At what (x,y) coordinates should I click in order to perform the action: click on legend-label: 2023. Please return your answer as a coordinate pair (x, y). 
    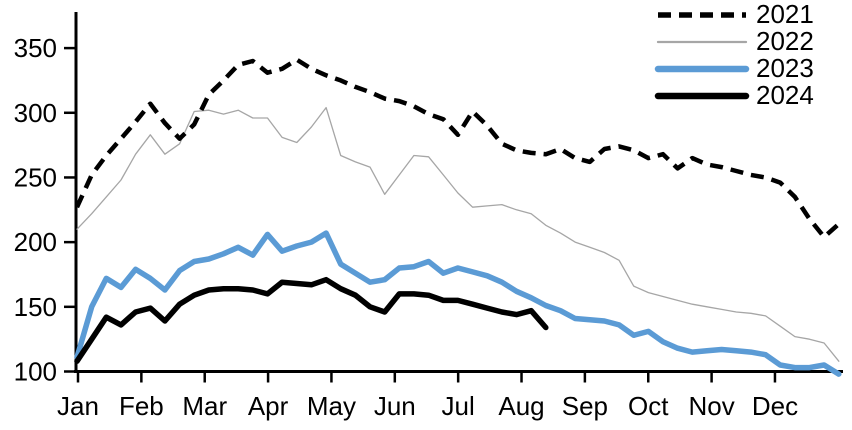
    Looking at the image, I should click on (785, 68).